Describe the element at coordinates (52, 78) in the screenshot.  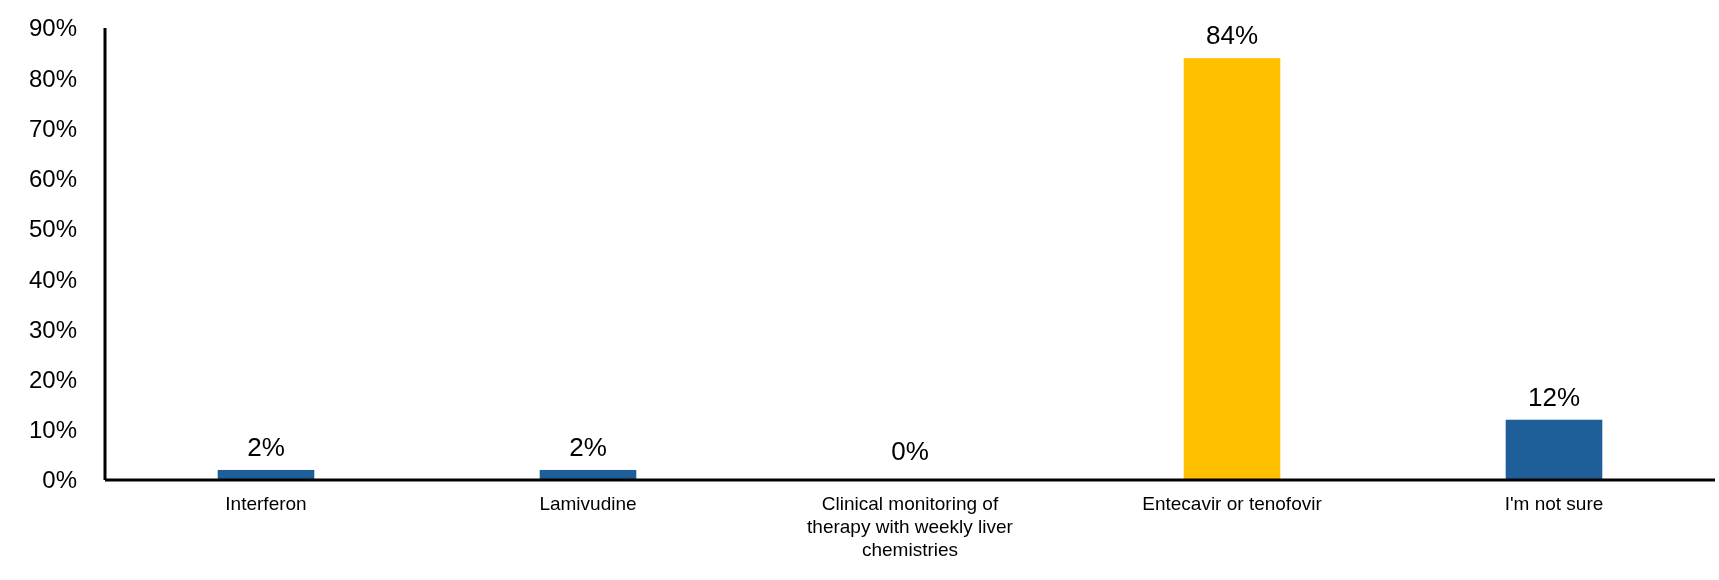
I see `y-tick-label: 80%` at that location.